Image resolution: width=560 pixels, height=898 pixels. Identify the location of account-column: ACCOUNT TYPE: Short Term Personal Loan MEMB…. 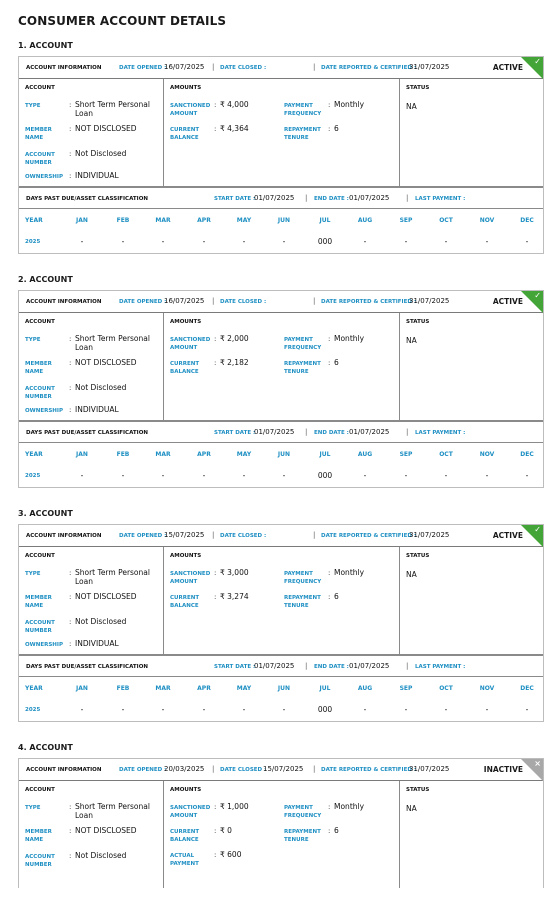
(91, 132).